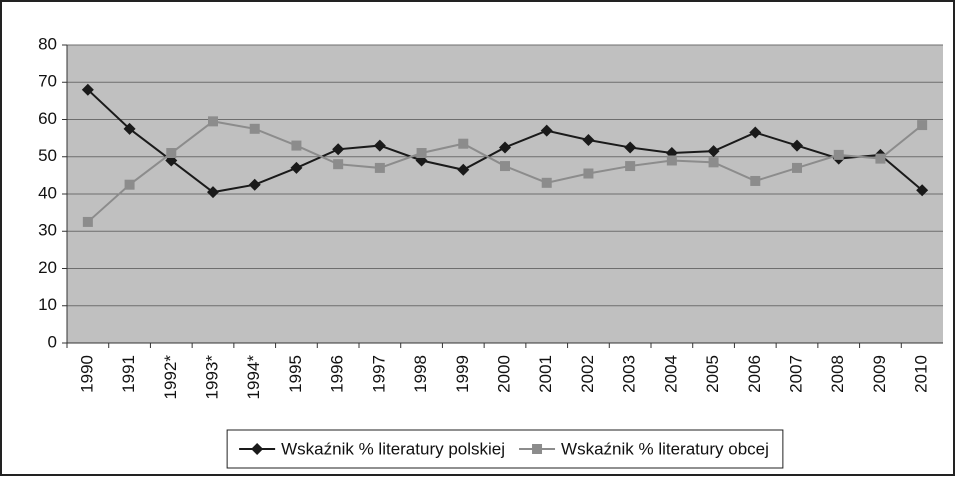  I want to click on x-tick-label: 1990, so click(86, 374).